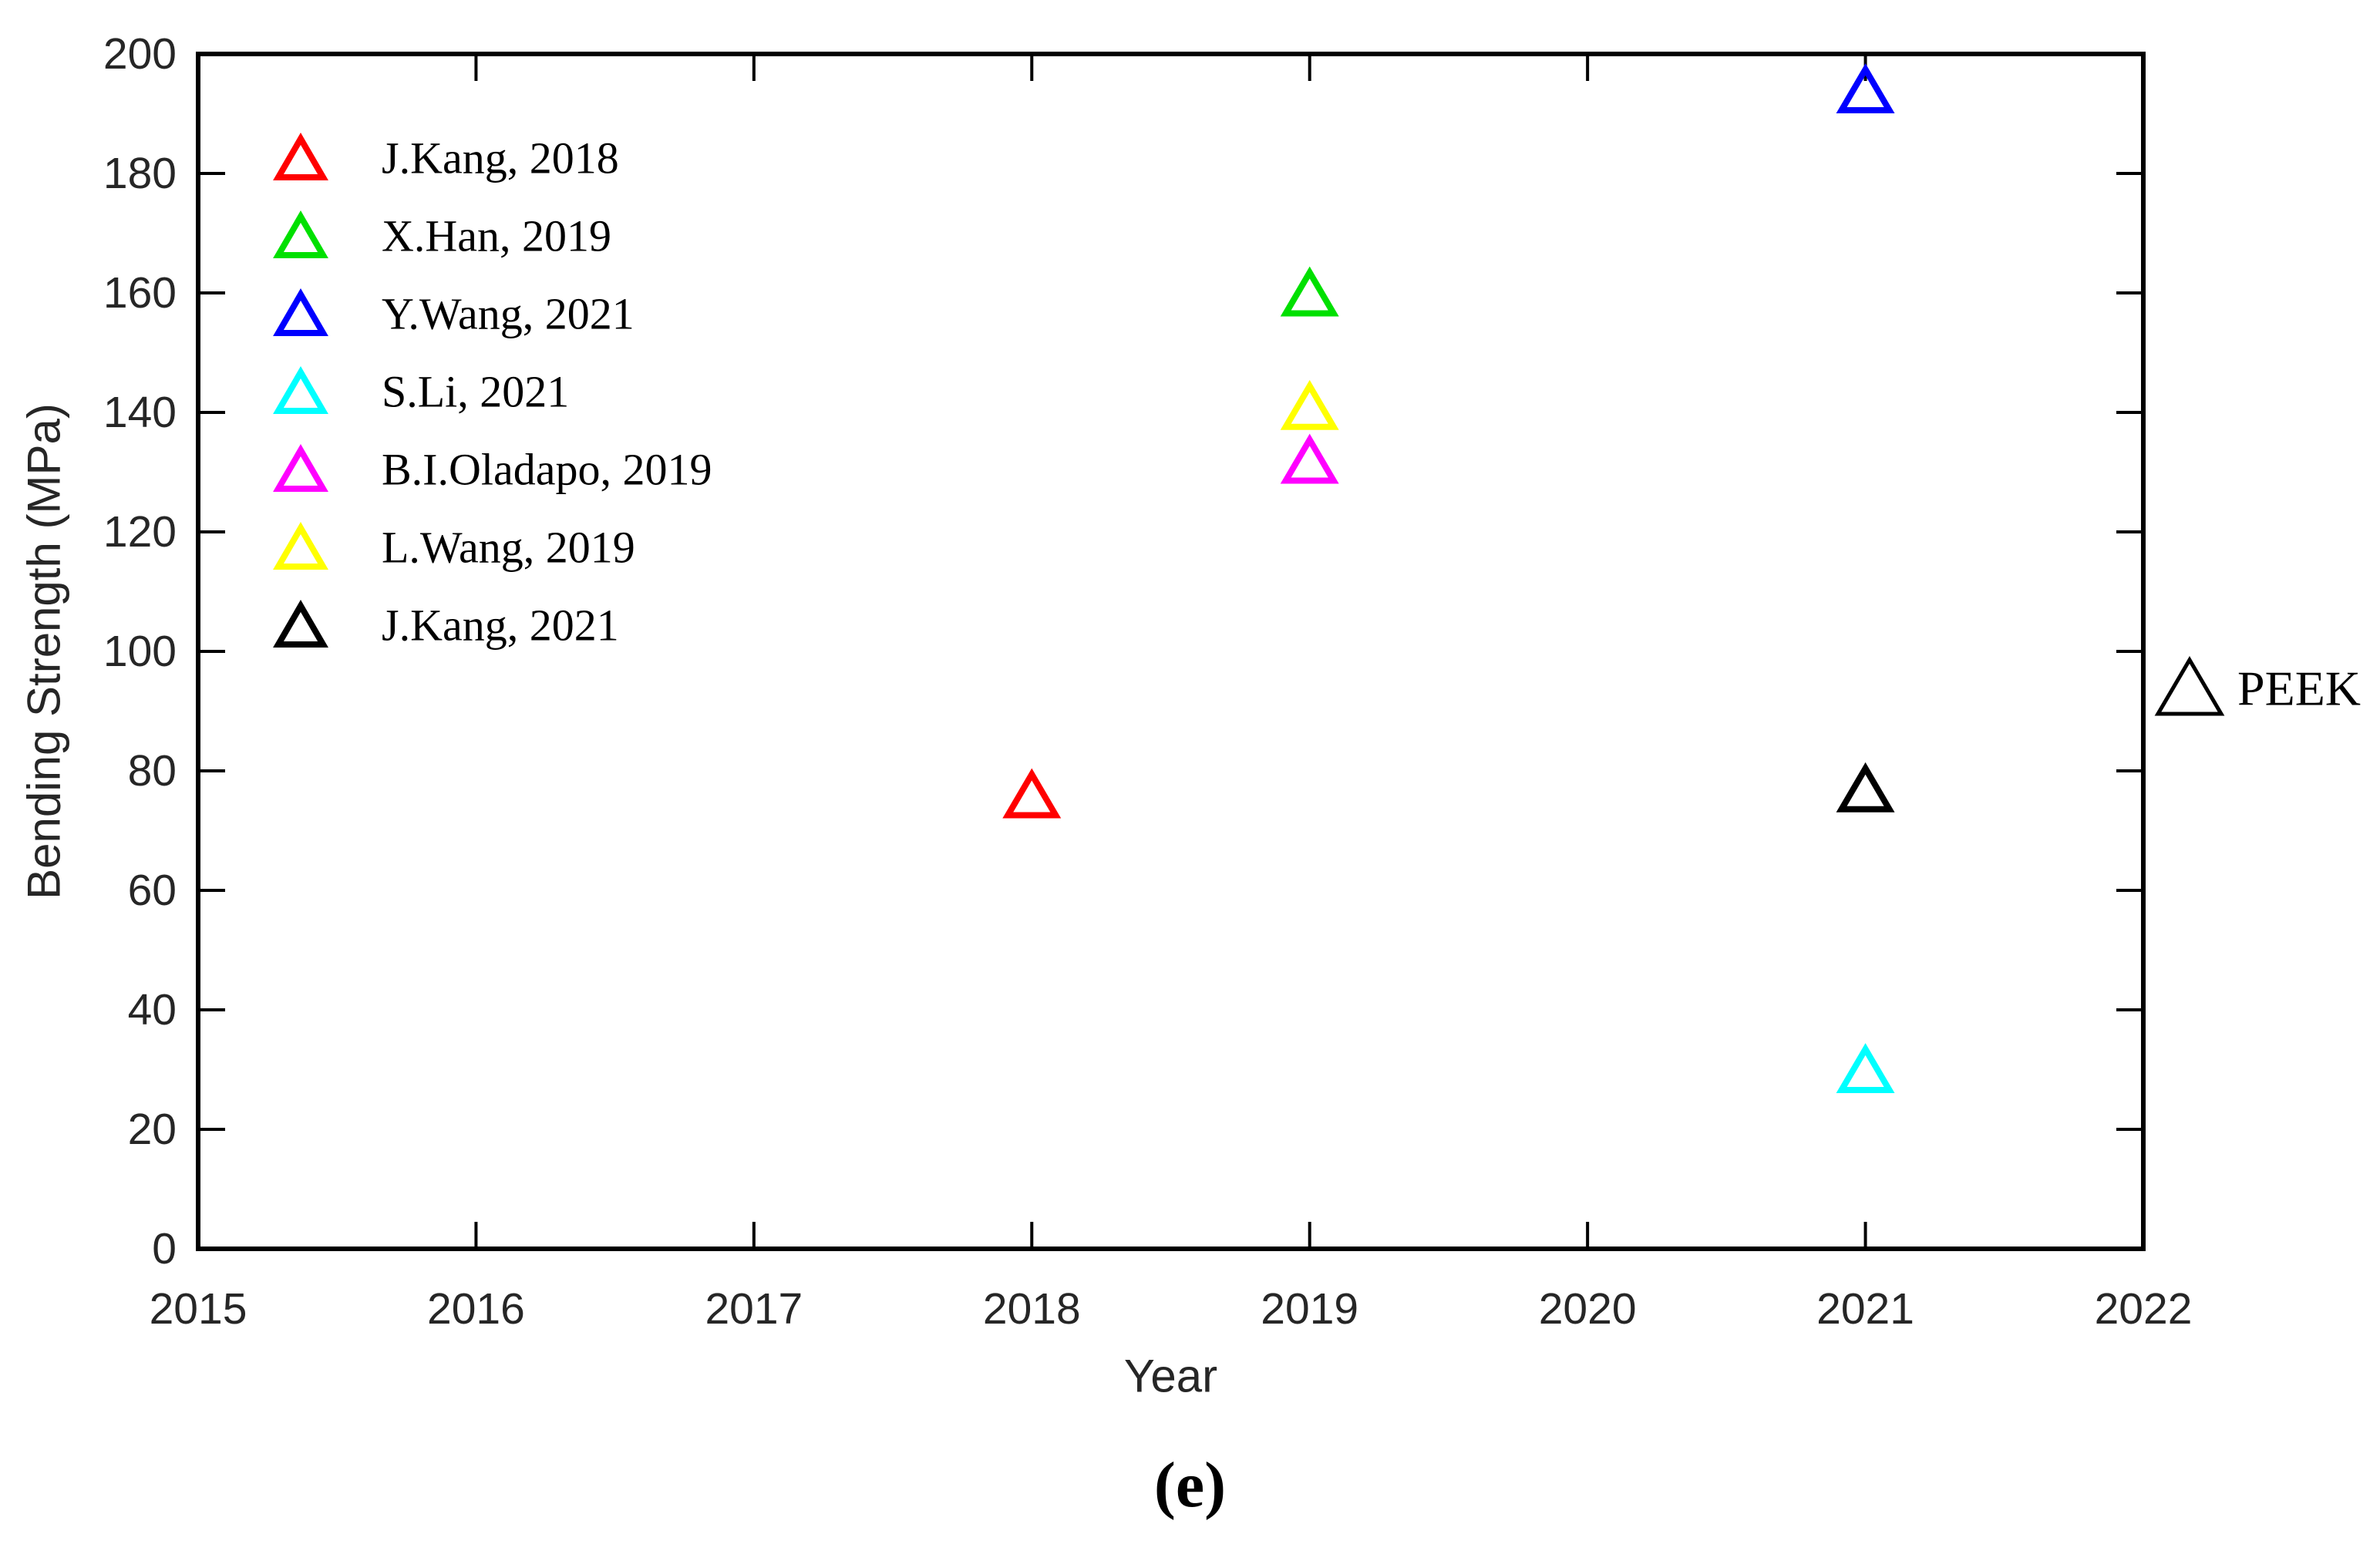 Image resolution: width=2380 pixels, height=1551 pixels. What do you see at coordinates (476, 1309) in the screenshot?
I see `x-tick-label: 2016` at bounding box center [476, 1309].